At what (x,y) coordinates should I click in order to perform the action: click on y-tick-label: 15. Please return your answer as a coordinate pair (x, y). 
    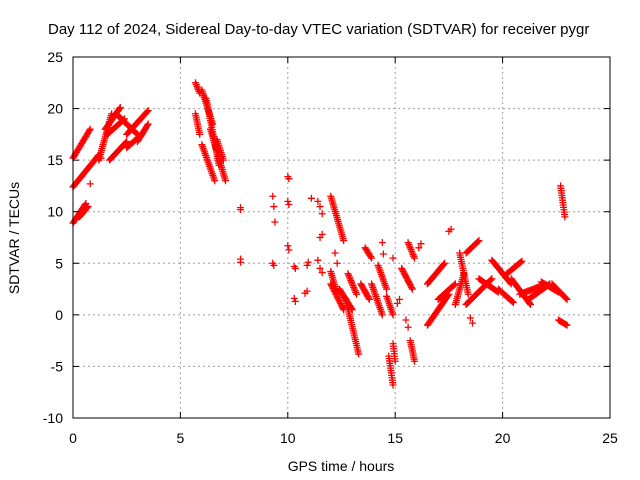
    Looking at the image, I should click on (55, 160).